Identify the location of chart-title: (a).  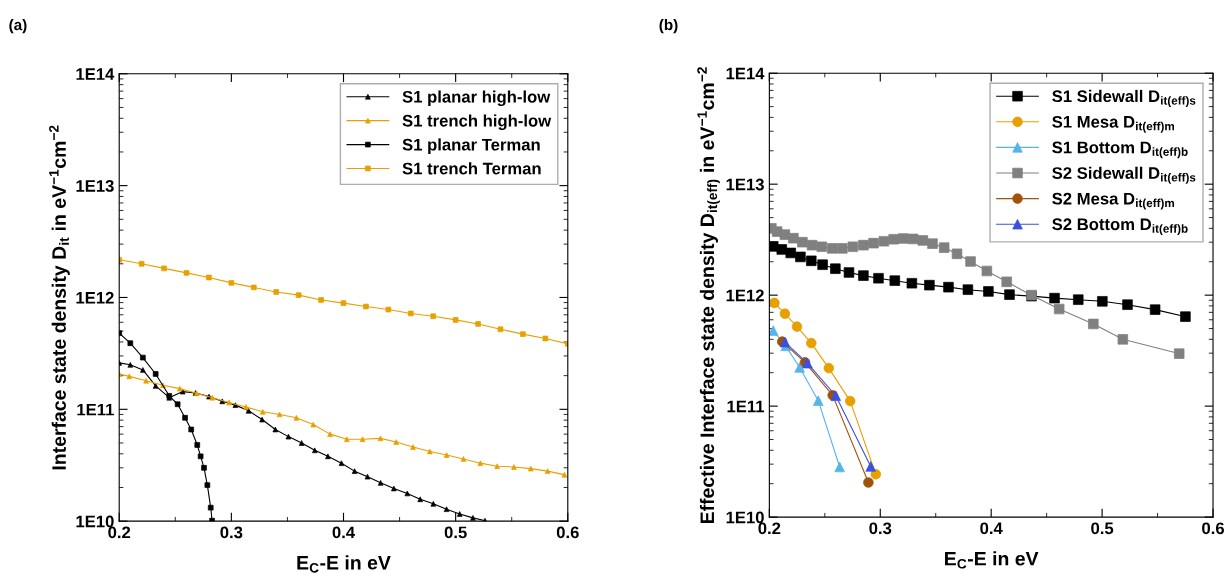
(18, 26).